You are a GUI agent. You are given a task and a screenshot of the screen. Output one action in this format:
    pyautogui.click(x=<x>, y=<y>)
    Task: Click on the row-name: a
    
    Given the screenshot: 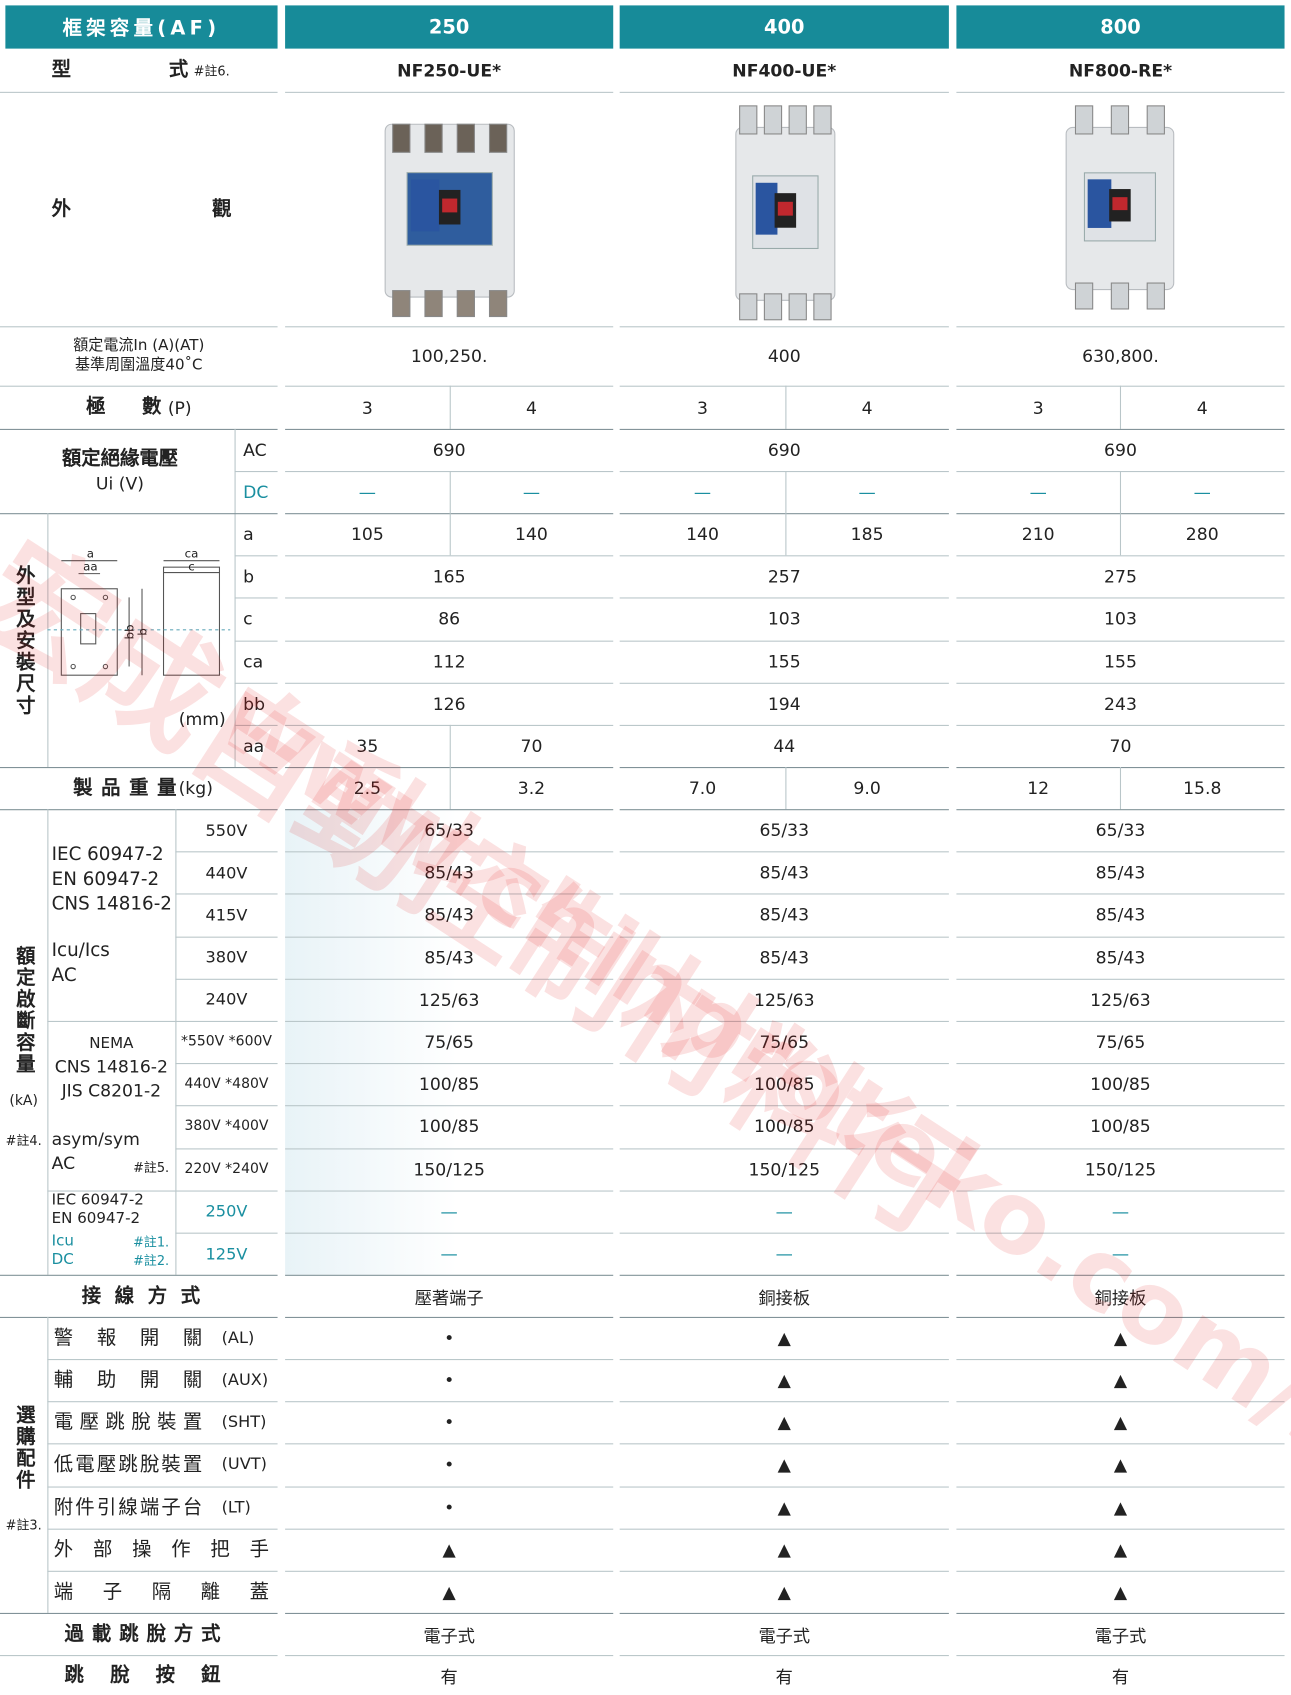 What is the action you would take?
    pyautogui.click(x=248, y=534)
    